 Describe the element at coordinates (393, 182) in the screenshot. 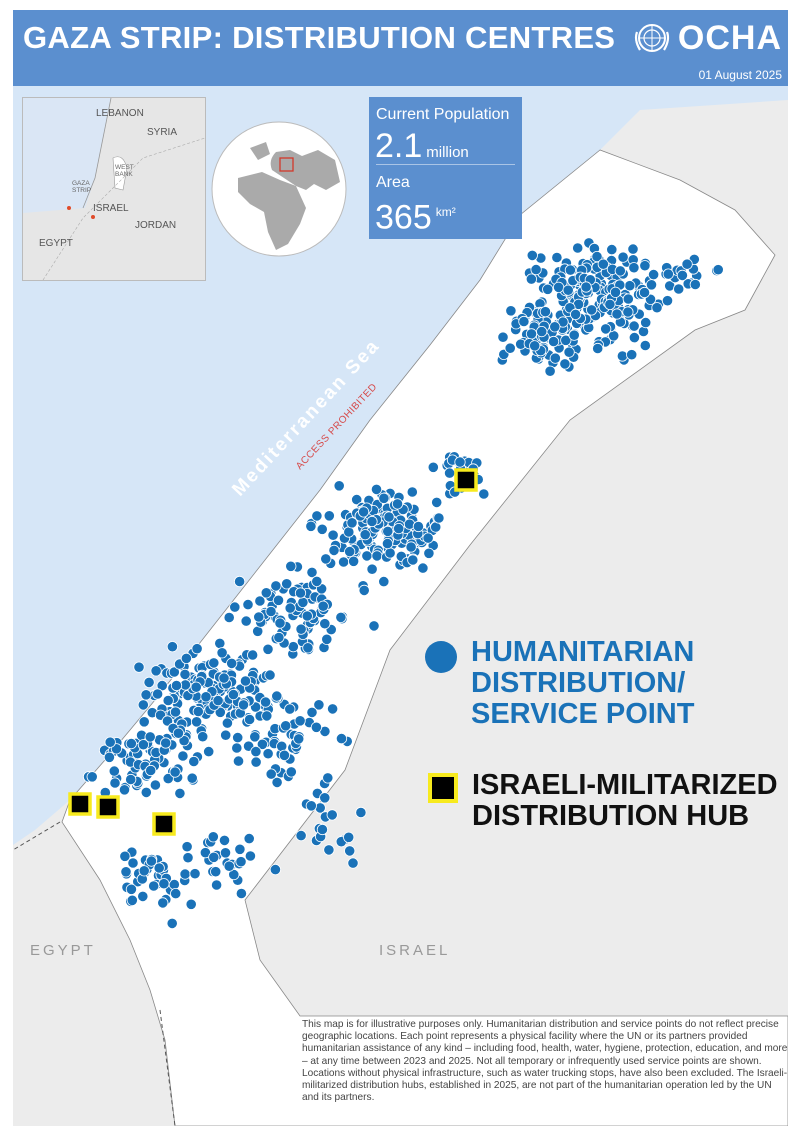

I see `area-label: Area` at that location.